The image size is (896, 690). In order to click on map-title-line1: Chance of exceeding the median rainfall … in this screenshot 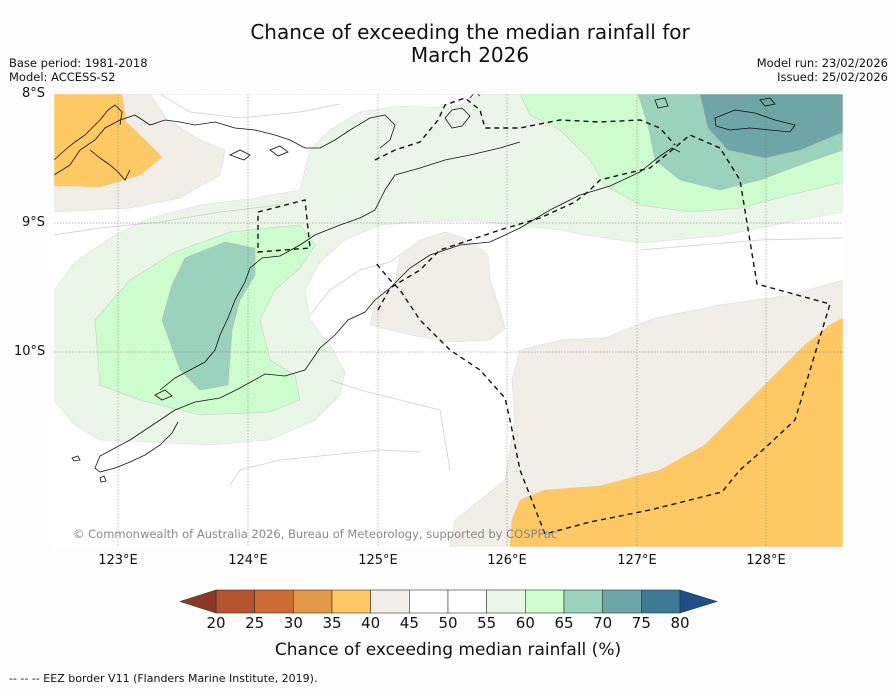, I will do `click(470, 32)`.